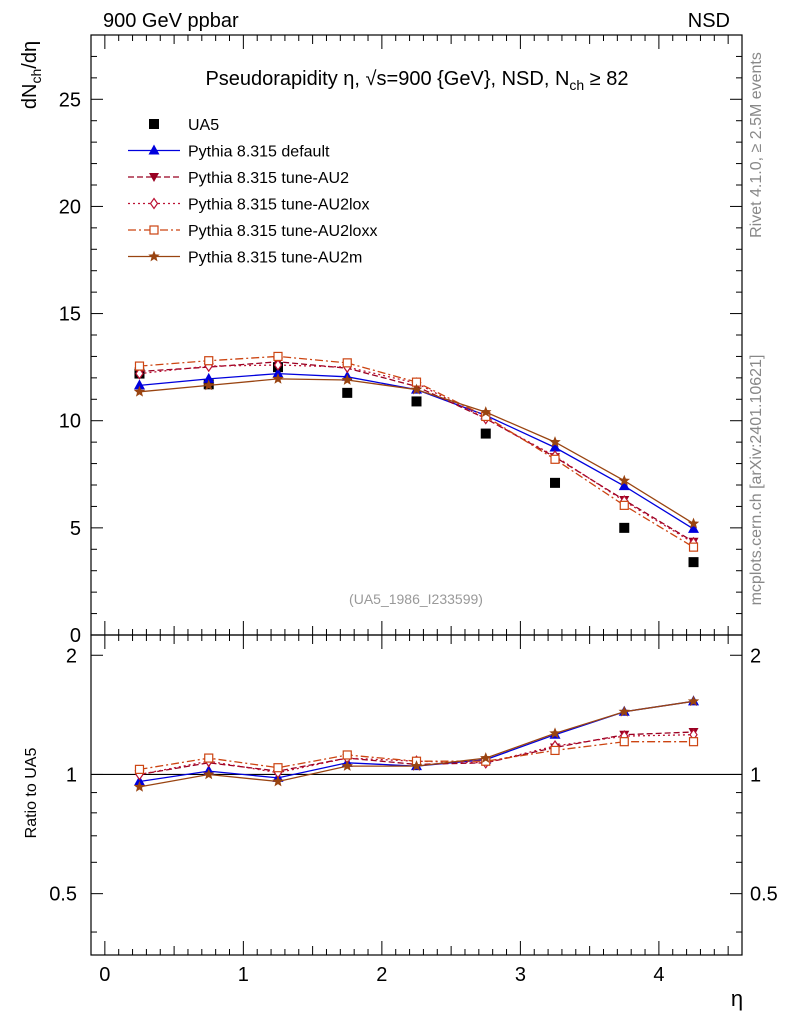  What do you see at coordinates (709, 21) in the screenshot?
I see `header-right: NSD` at bounding box center [709, 21].